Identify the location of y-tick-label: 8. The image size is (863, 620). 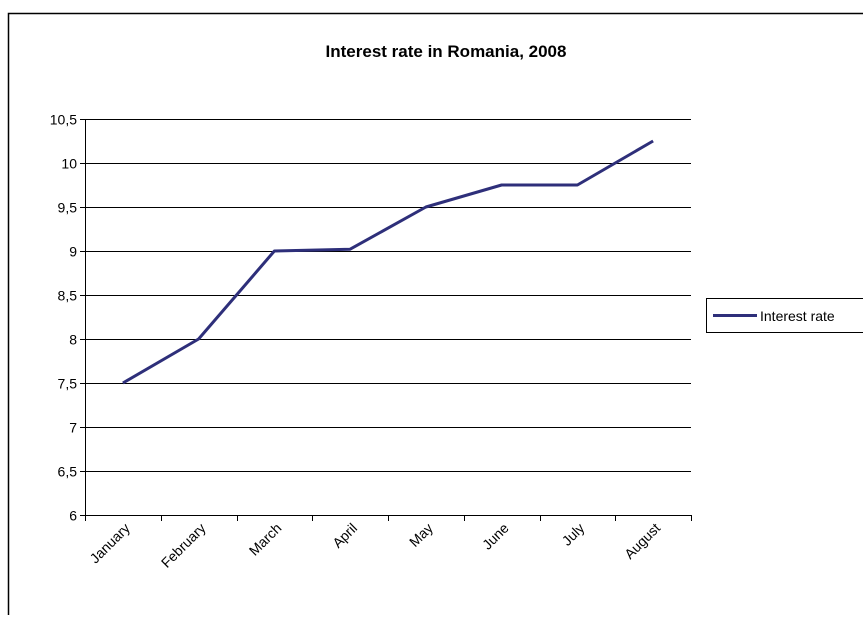
(73, 340).